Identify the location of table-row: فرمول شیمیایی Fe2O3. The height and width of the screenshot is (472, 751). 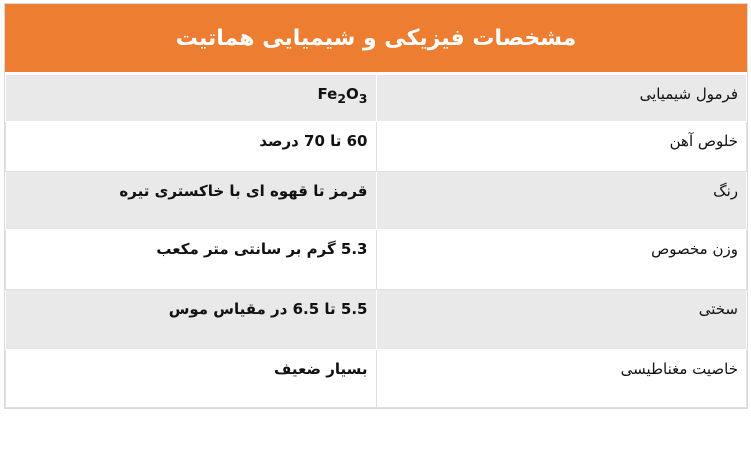
(376, 98).